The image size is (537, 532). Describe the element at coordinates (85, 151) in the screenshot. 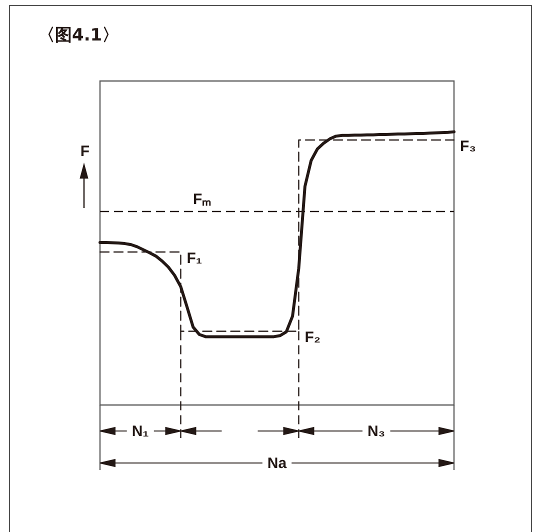

I see `y-axis-title: F` at that location.